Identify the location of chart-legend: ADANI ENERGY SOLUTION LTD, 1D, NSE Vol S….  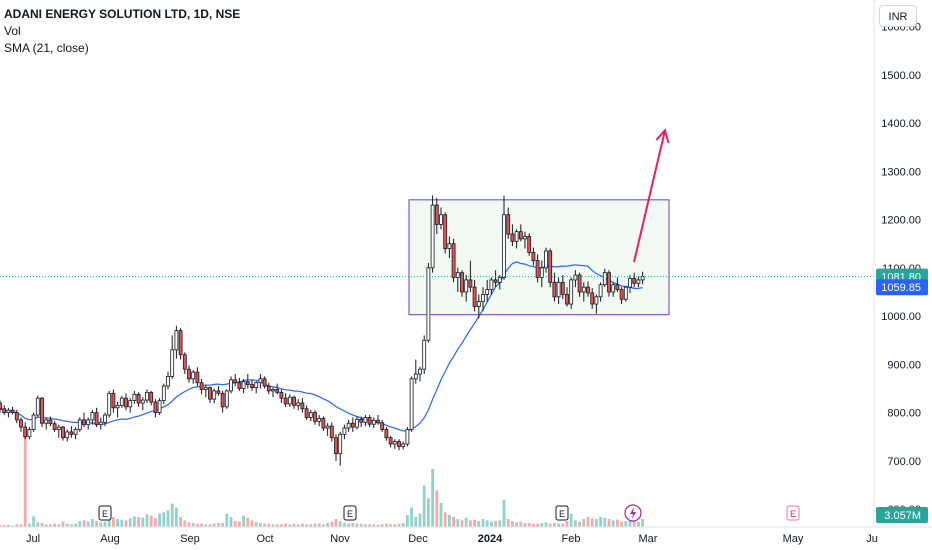
(122, 31).